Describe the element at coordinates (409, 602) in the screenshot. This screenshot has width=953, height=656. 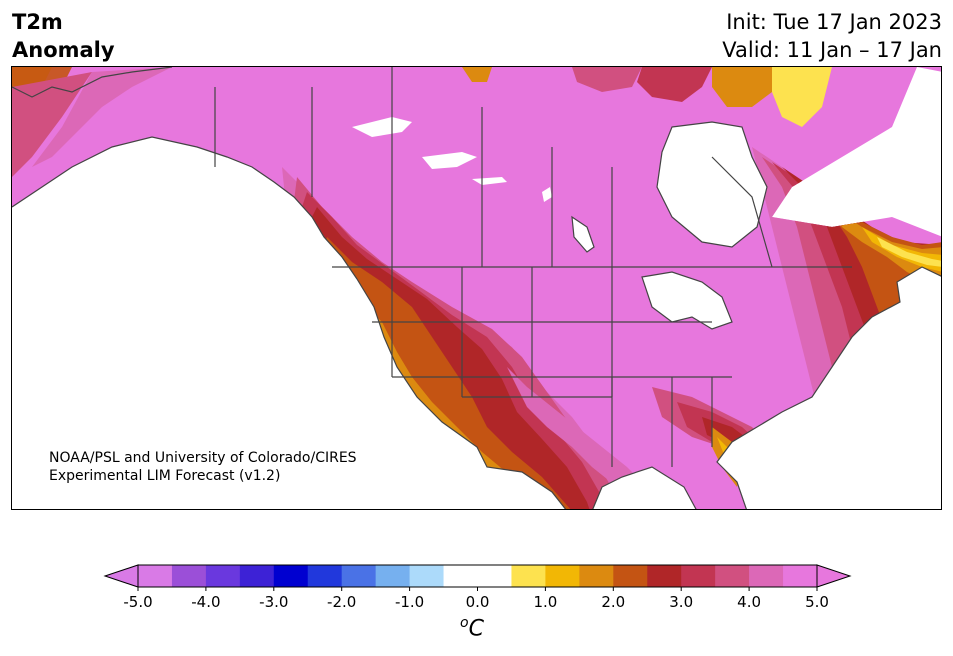
I see `colorbar-tick-label: -1.0` at that location.